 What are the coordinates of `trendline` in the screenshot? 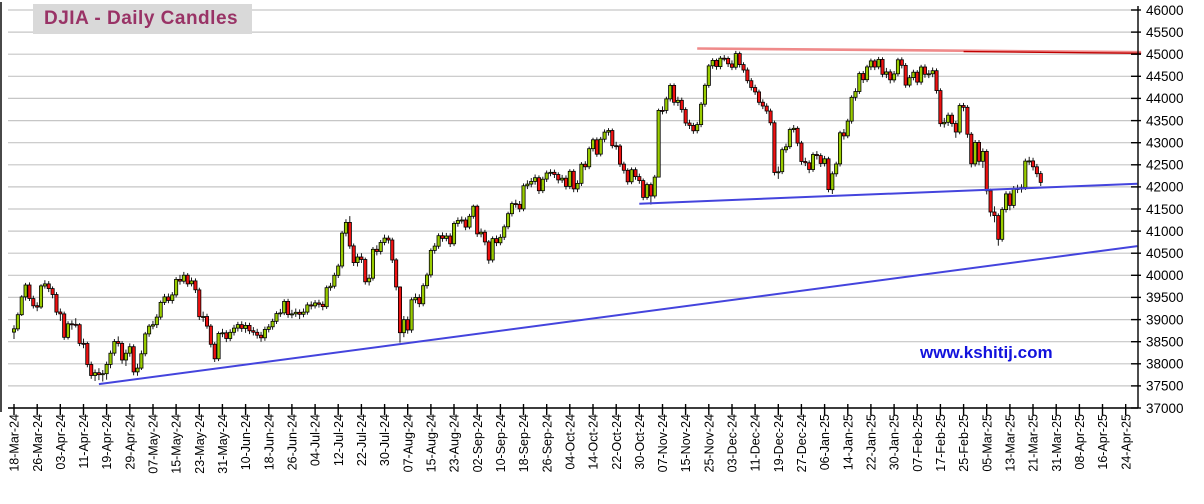 It's located at (919, 50).